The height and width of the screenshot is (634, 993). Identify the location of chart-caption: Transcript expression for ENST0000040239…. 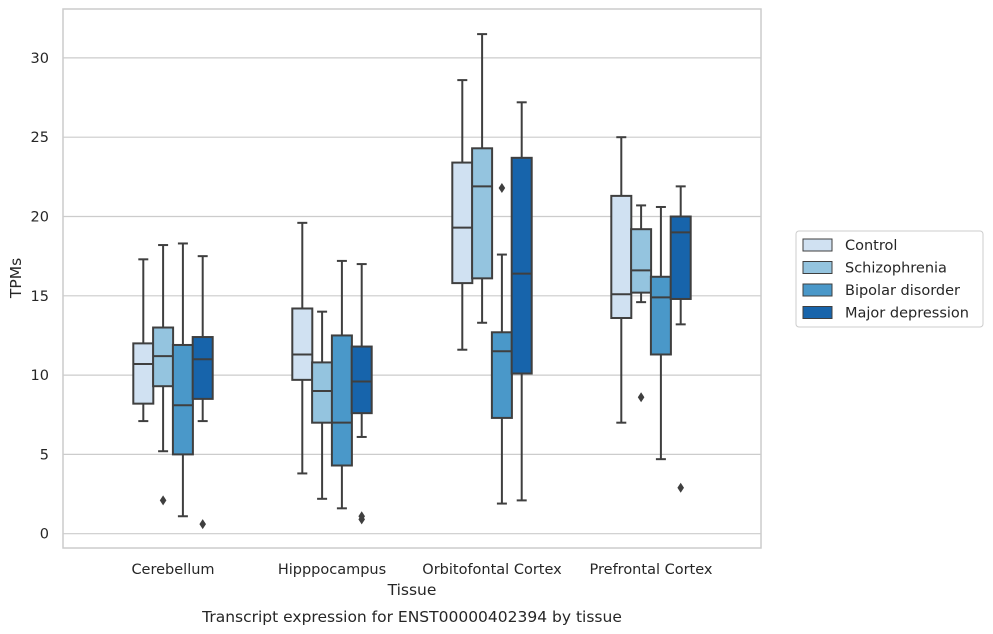
(411, 617).